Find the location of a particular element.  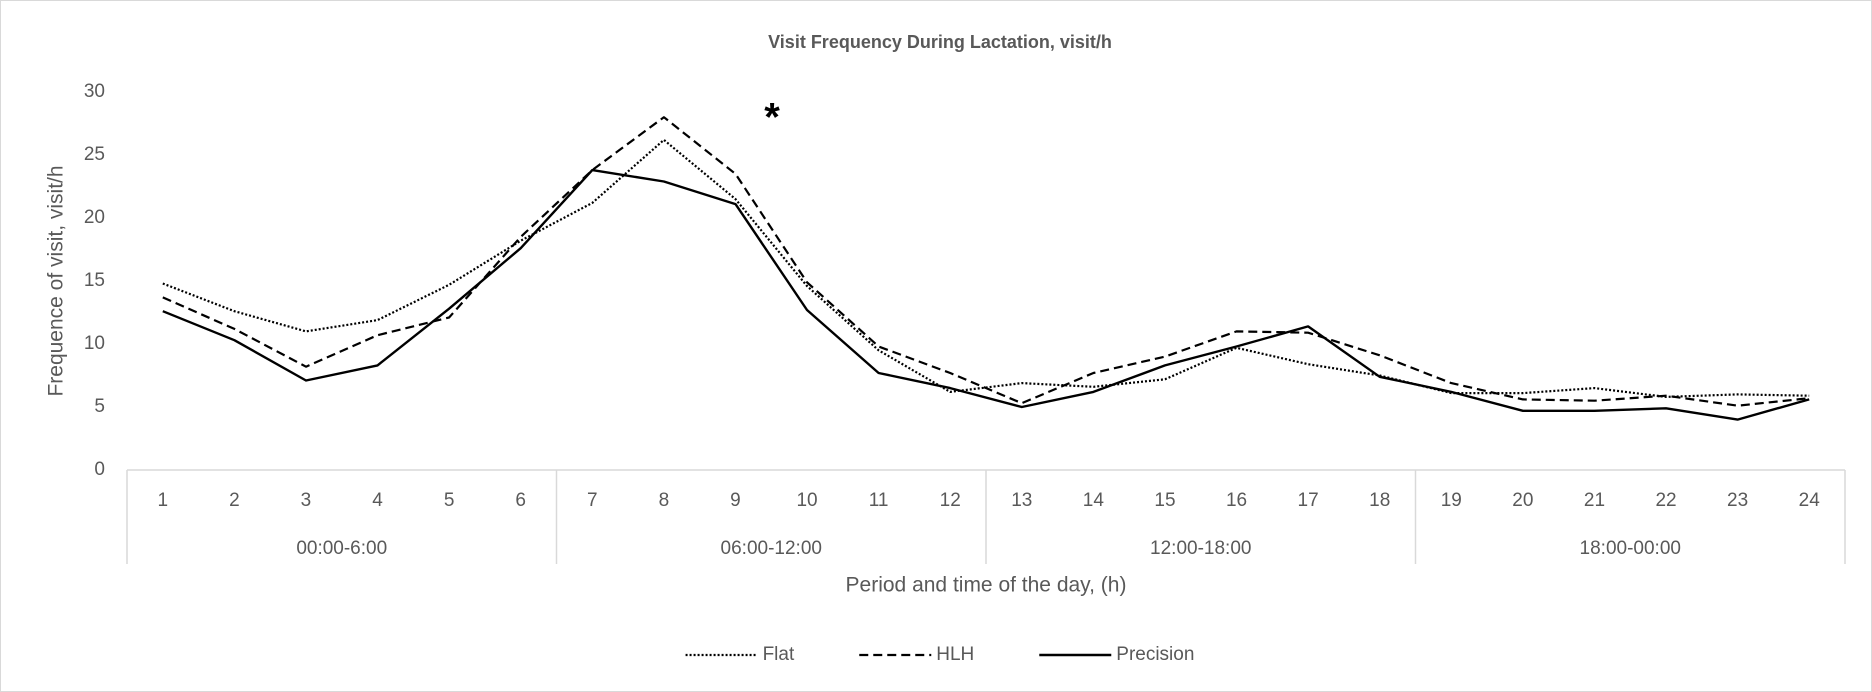

legend-label: Flat is located at coordinates (779, 654).